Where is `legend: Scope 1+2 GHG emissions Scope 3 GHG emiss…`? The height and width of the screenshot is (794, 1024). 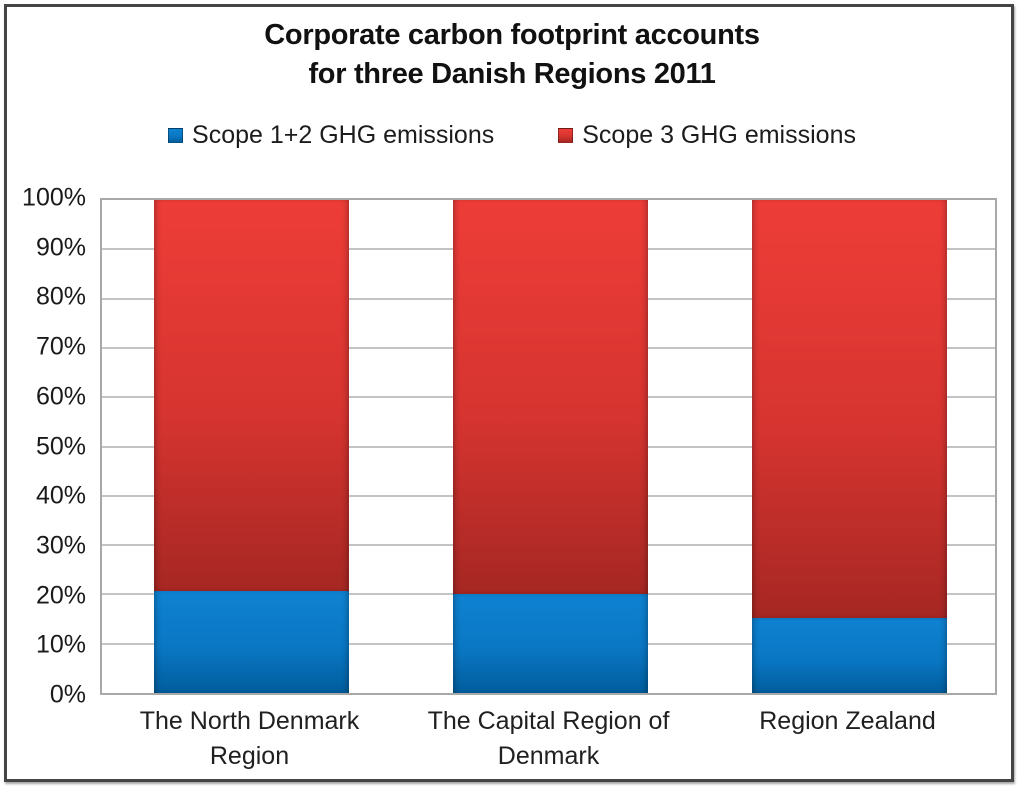 legend: Scope 1+2 GHG emissions Scope 3 GHG emiss… is located at coordinates (512, 135).